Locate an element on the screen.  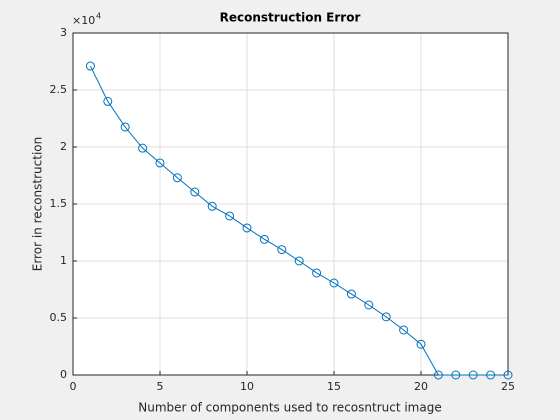
y-tick-label: 2 is located at coordinates (63, 146).